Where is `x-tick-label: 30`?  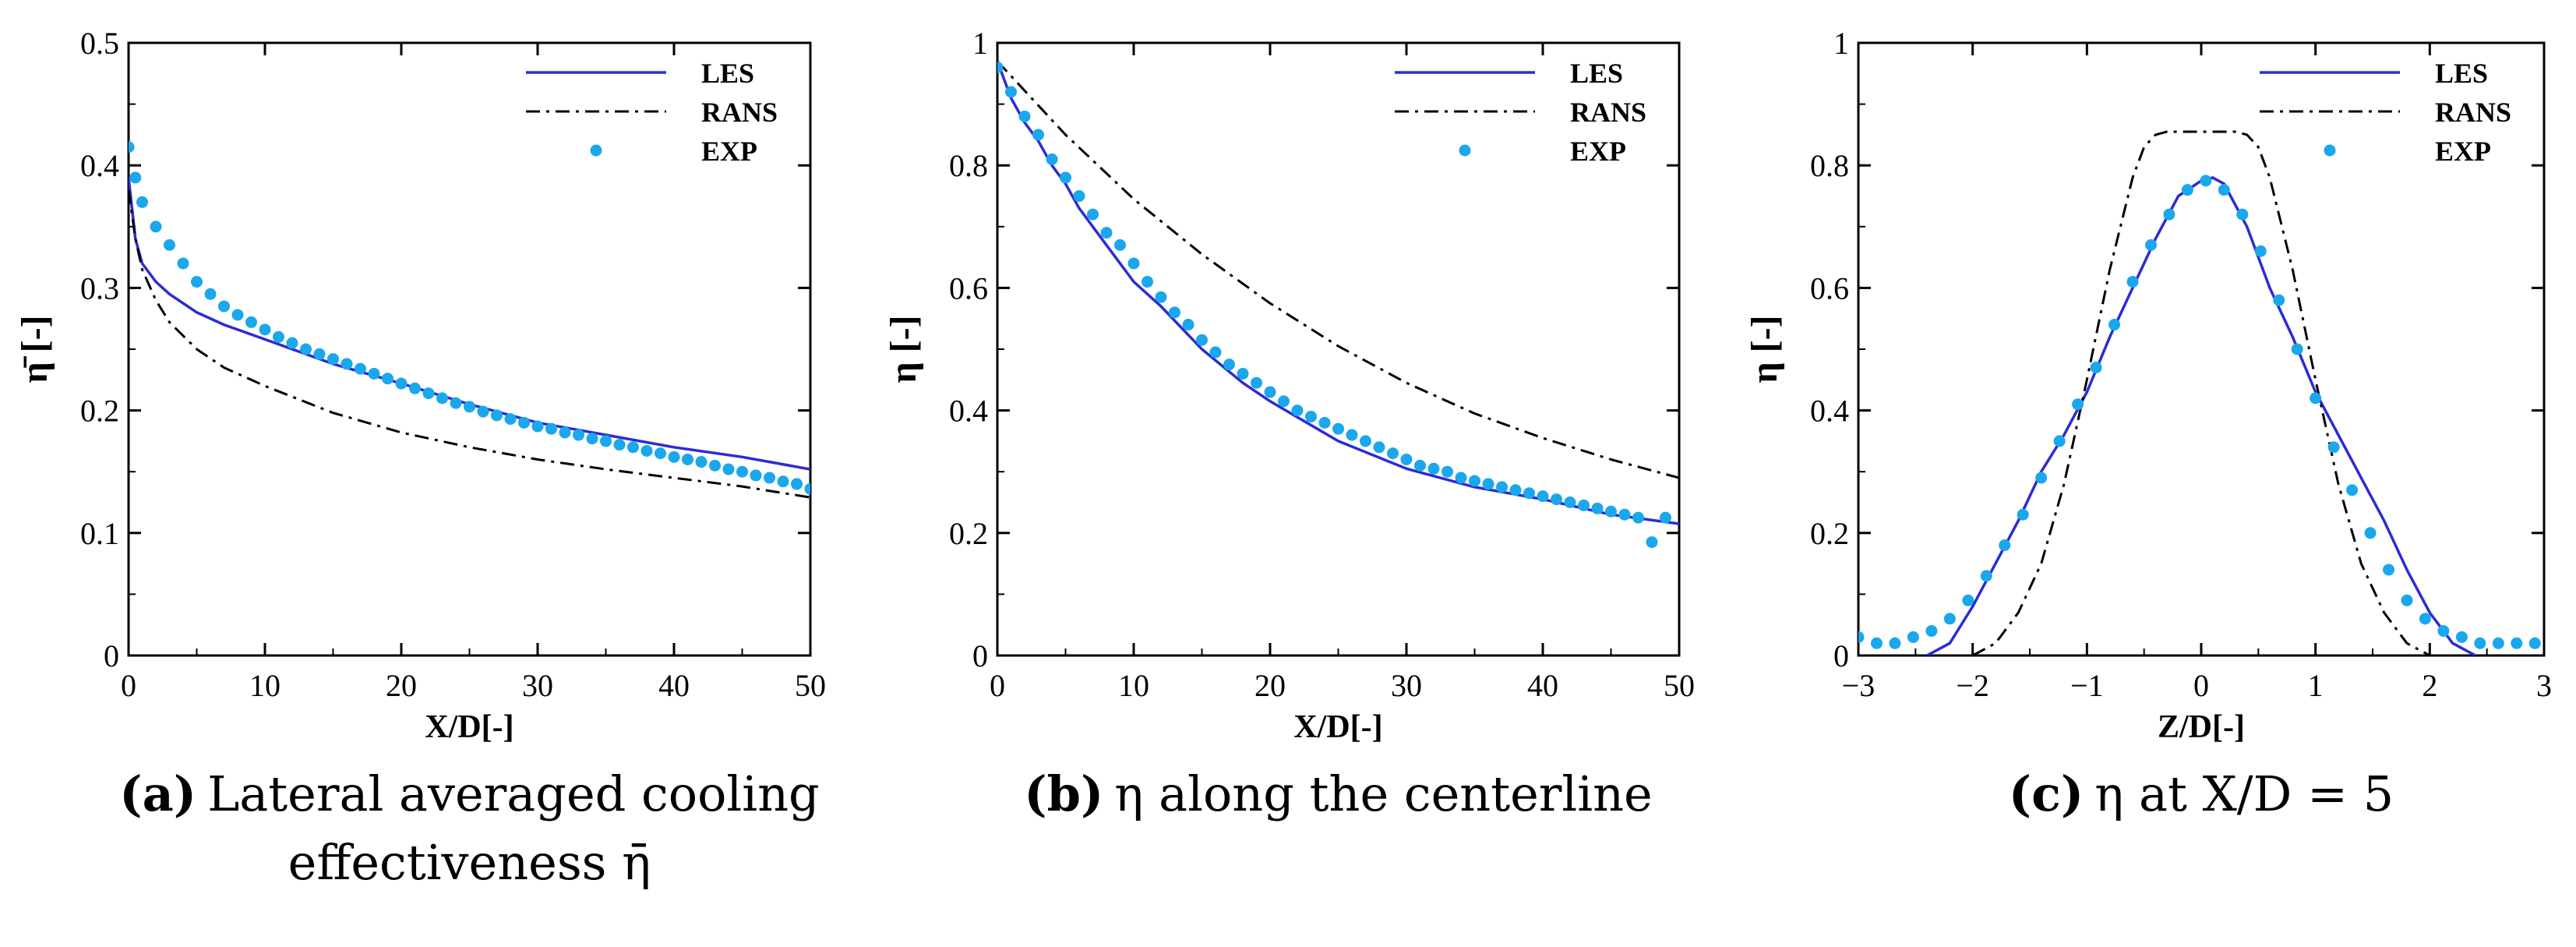 x-tick-label: 30 is located at coordinates (537, 686).